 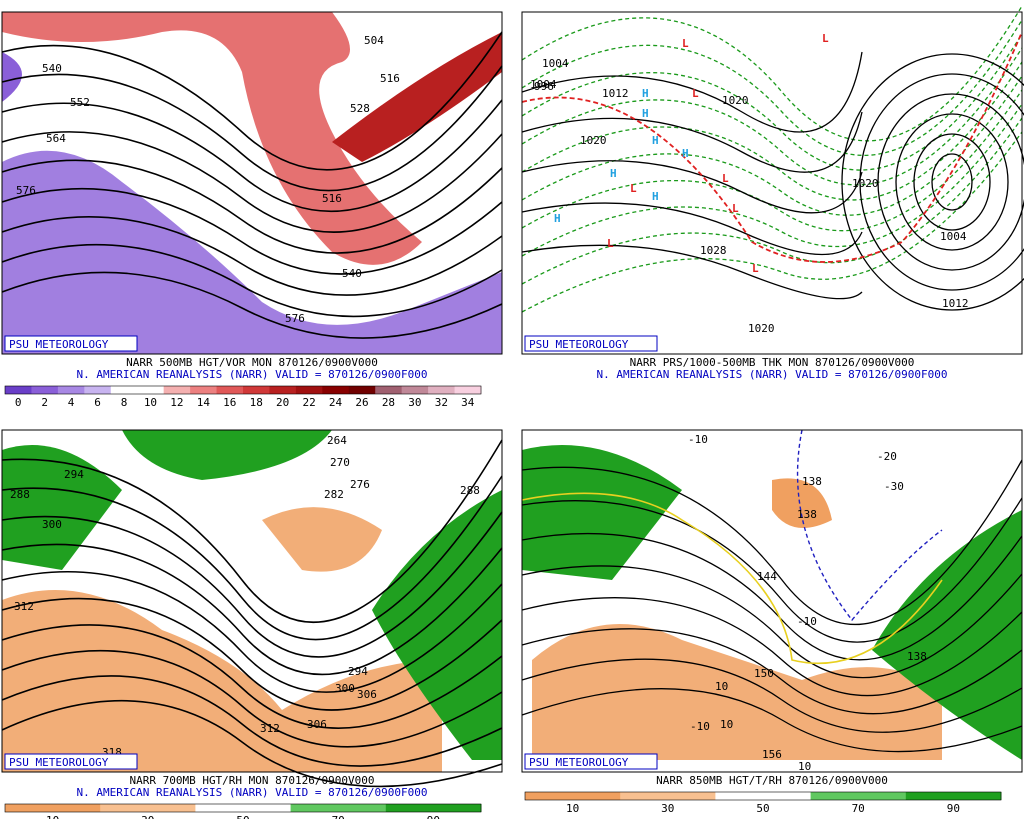 I want to click on contour-label: 516, so click(x=332, y=198).